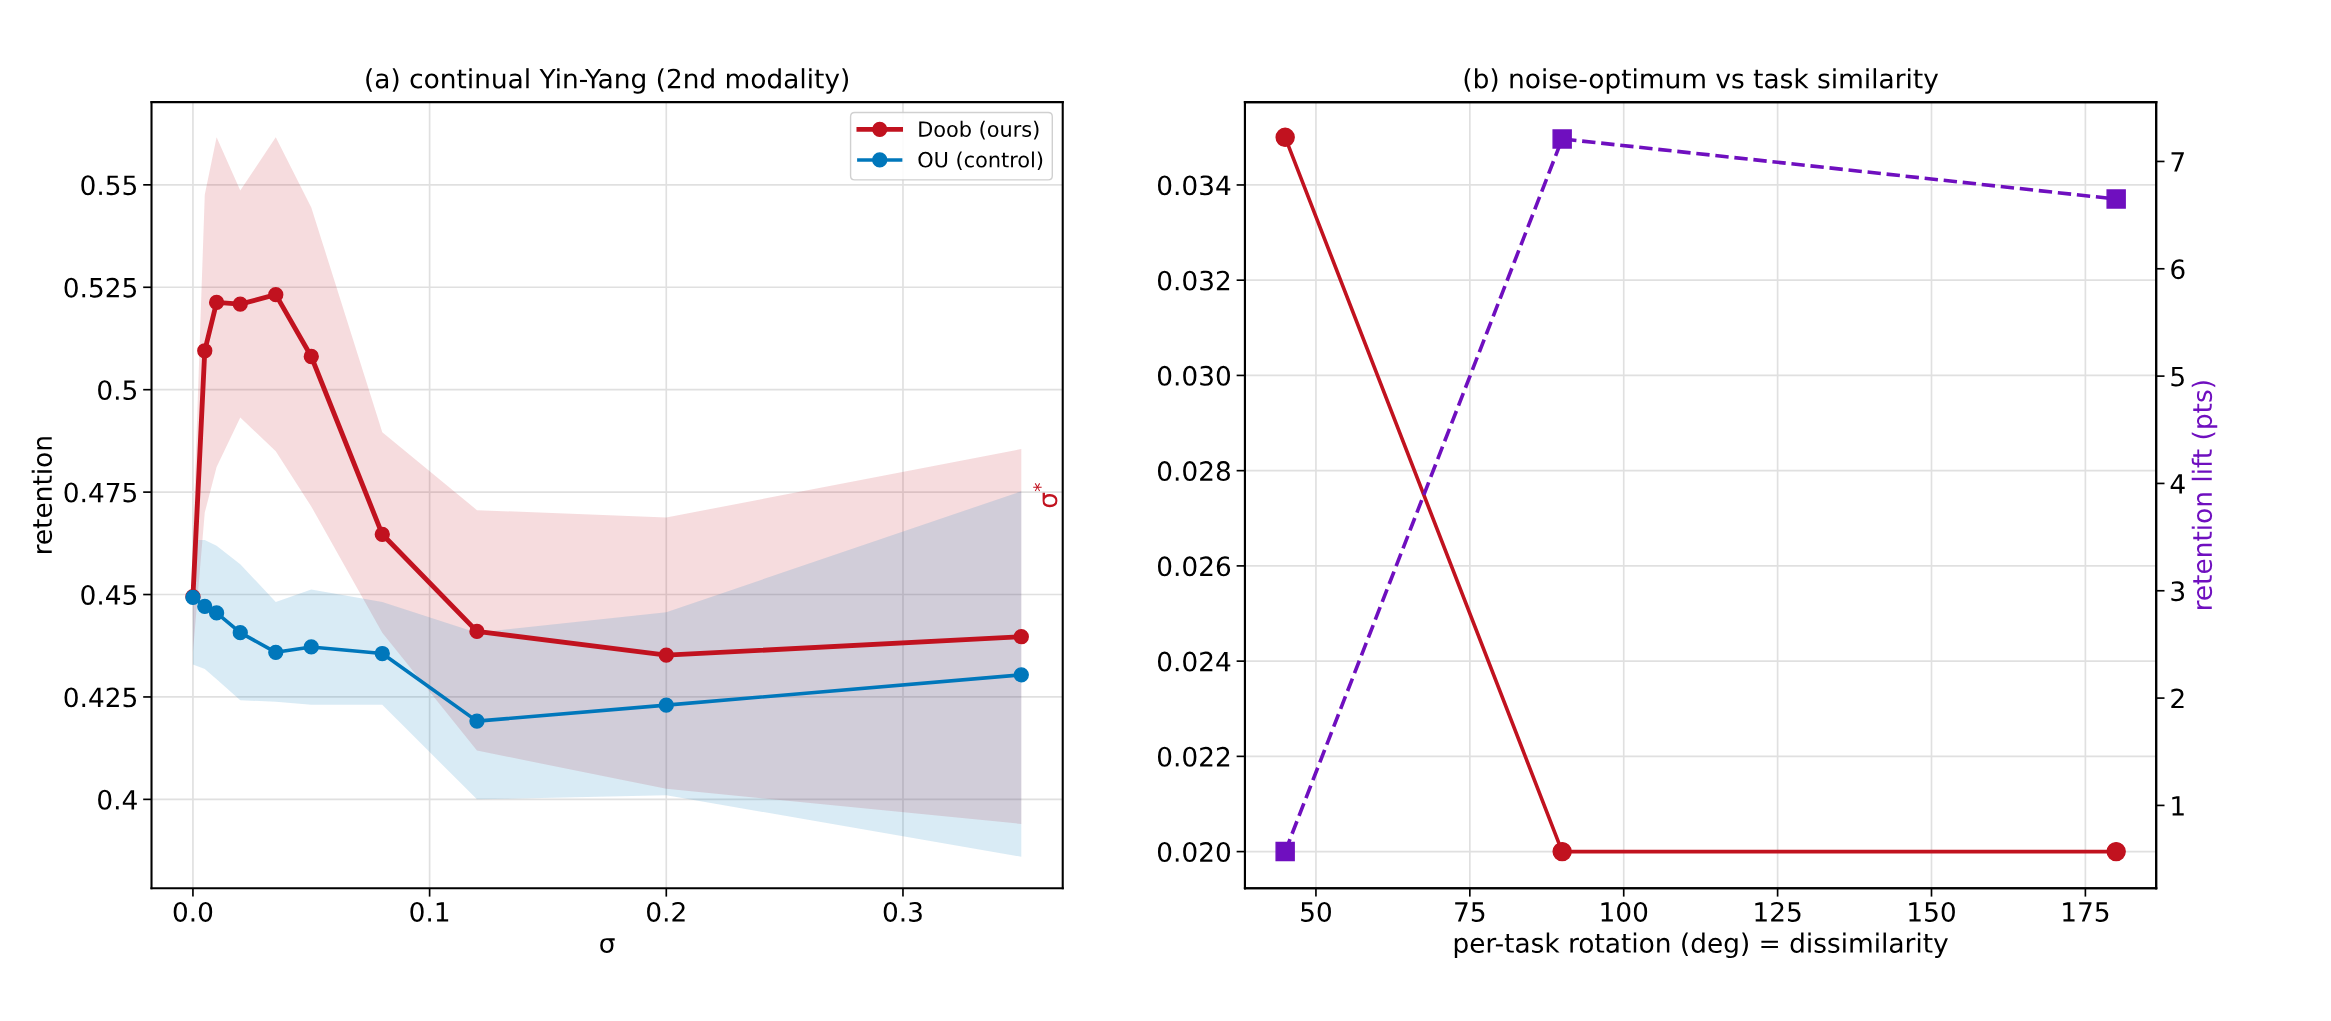 The image size is (2331, 1021). I want to click on y-tick-label: 0.5, so click(117, 390).